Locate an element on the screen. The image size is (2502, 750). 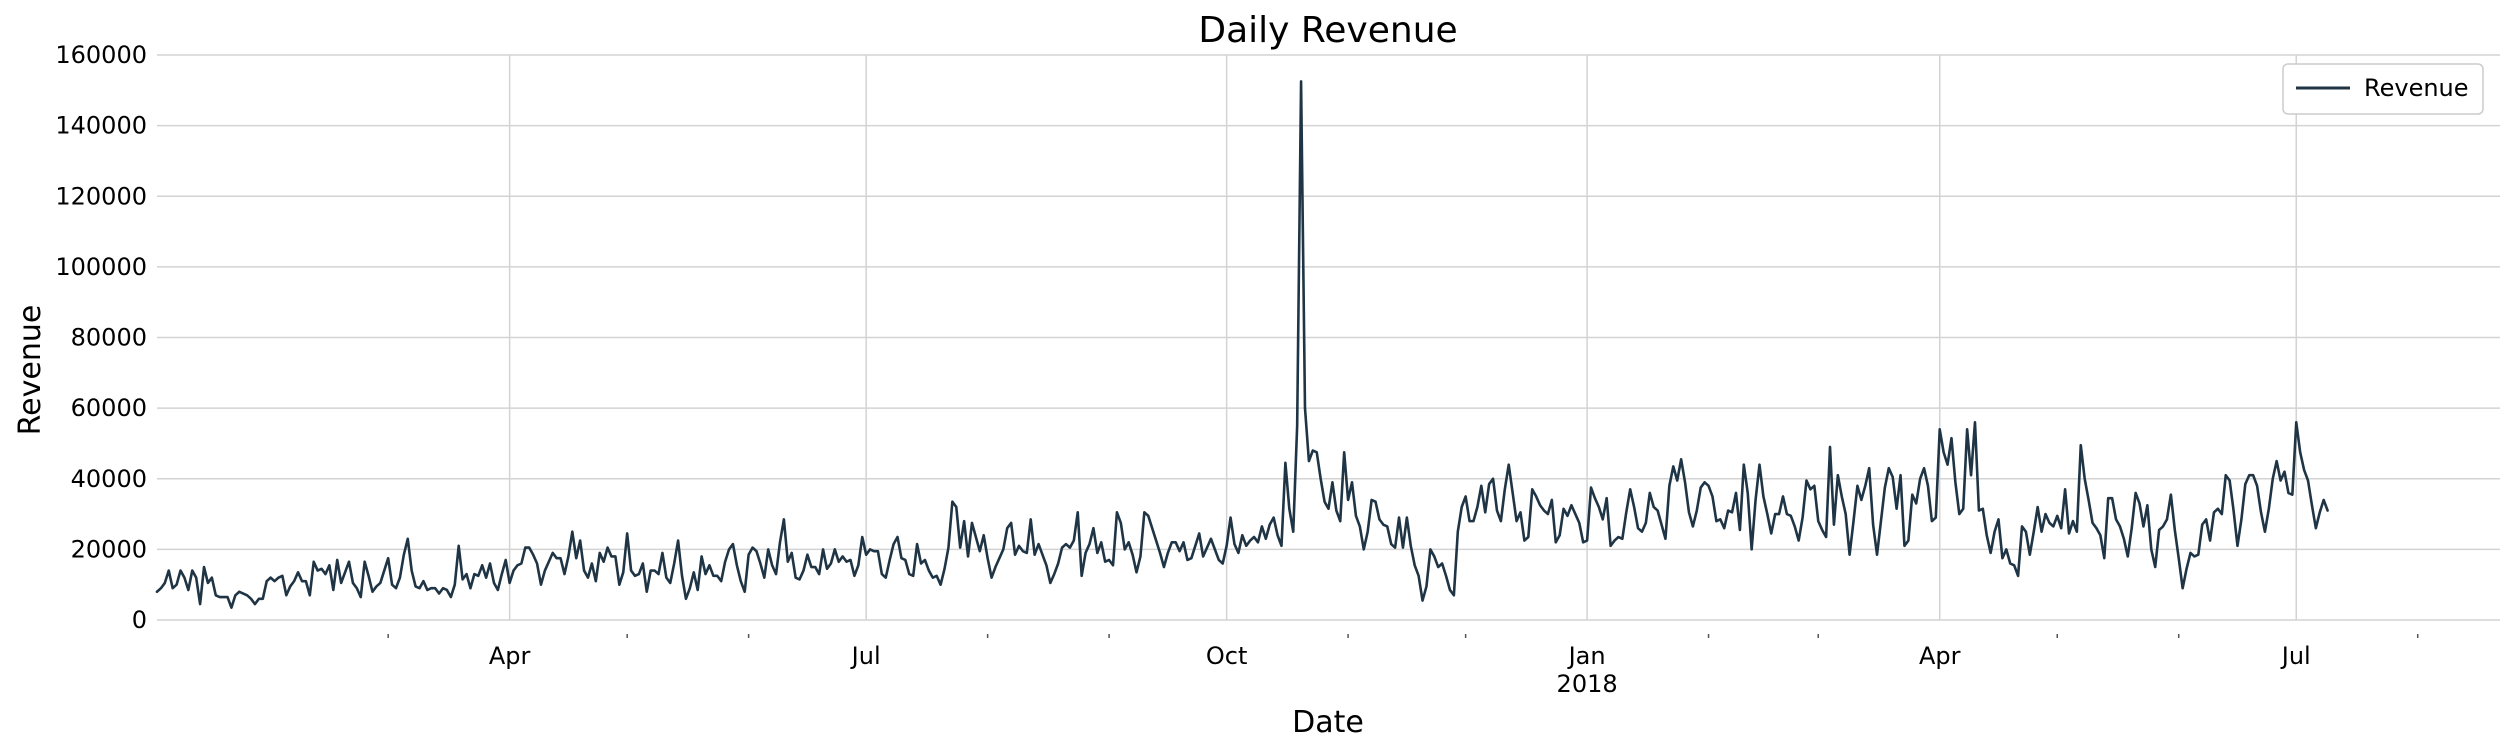
y-tick-label: 140000 is located at coordinates (101, 126).